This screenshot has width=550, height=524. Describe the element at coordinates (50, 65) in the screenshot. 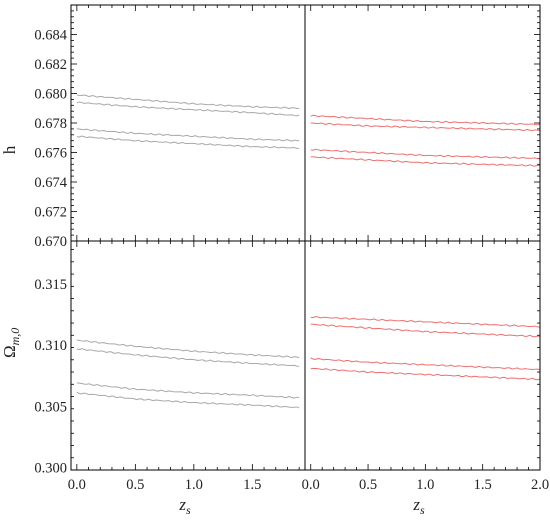

I see `y-tick-label: 0.682` at that location.